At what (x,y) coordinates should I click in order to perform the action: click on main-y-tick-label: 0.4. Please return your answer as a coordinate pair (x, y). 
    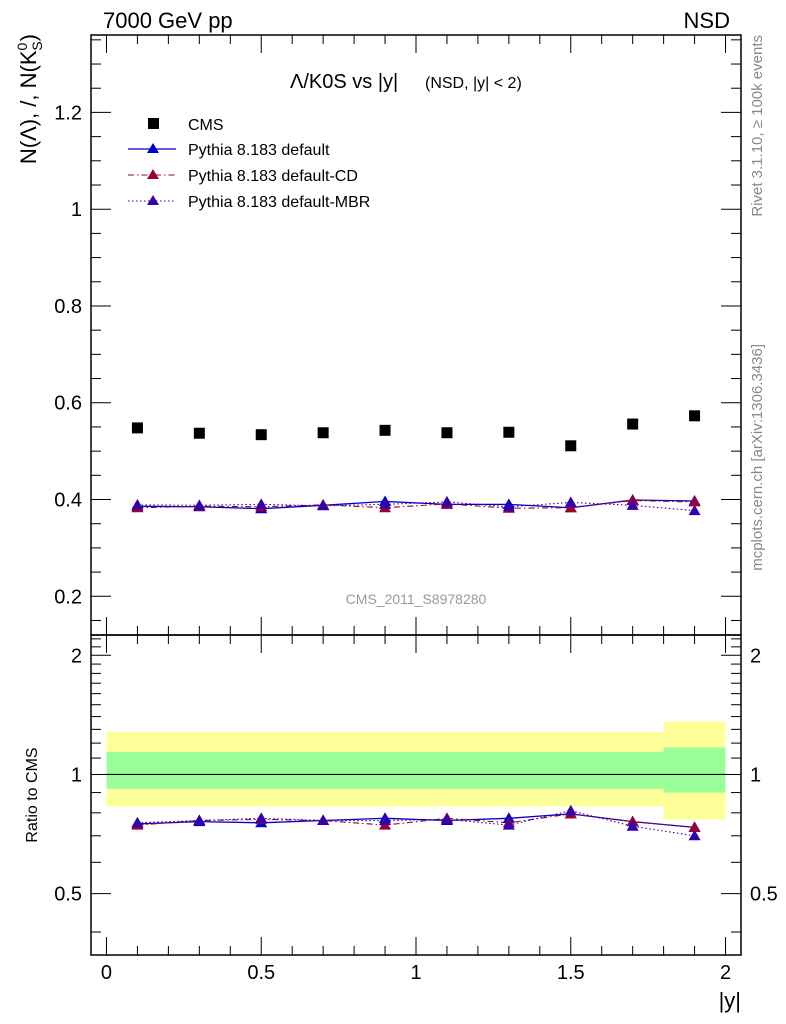
    Looking at the image, I should click on (68, 501).